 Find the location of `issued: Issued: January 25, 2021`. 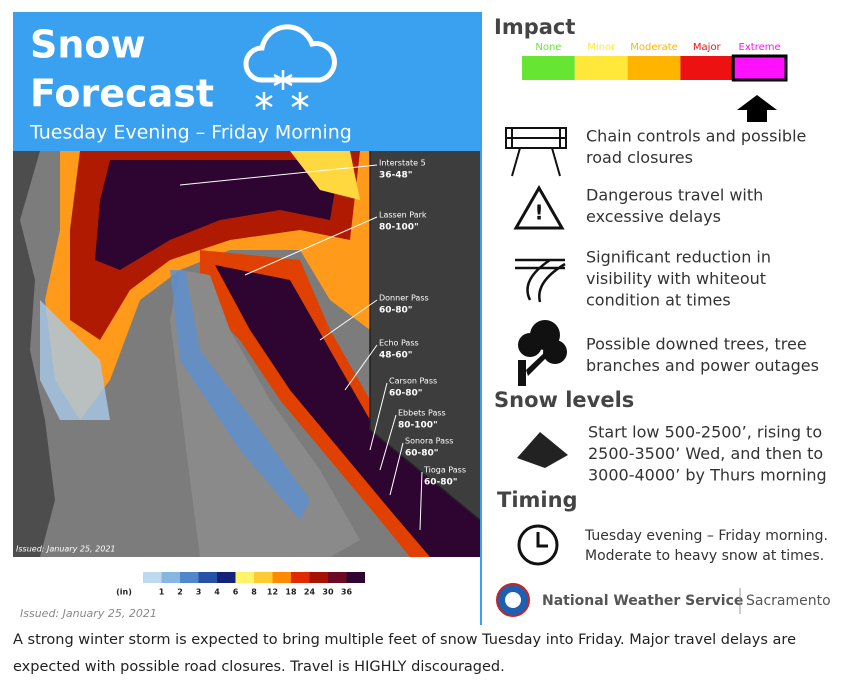

issued: Issued: January 25, 2021 is located at coordinates (88, 613).